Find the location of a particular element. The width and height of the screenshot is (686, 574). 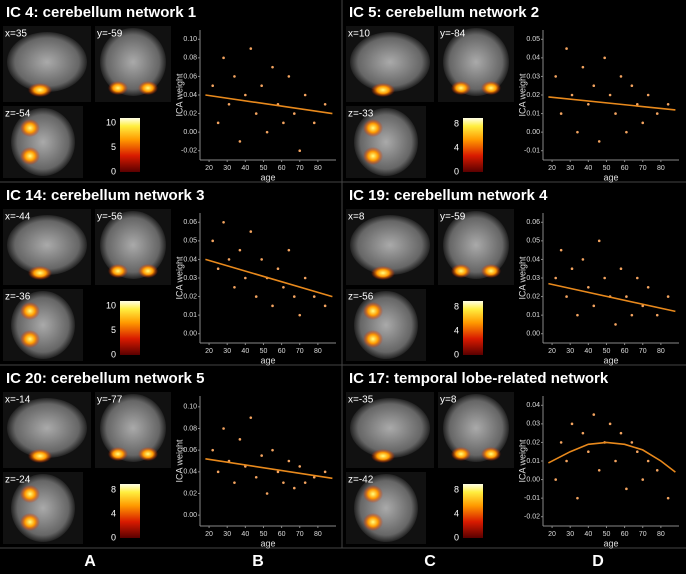

slice-coordinate: z=-56 is located at coordinates (361, 297).